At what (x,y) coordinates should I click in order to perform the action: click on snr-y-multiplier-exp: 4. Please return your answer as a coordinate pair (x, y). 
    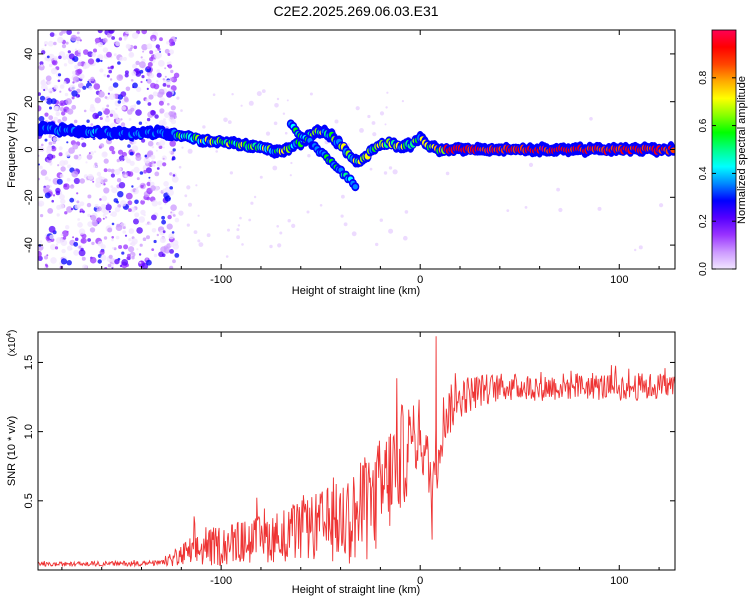
    Looking at the image, I should click on (9, 335).